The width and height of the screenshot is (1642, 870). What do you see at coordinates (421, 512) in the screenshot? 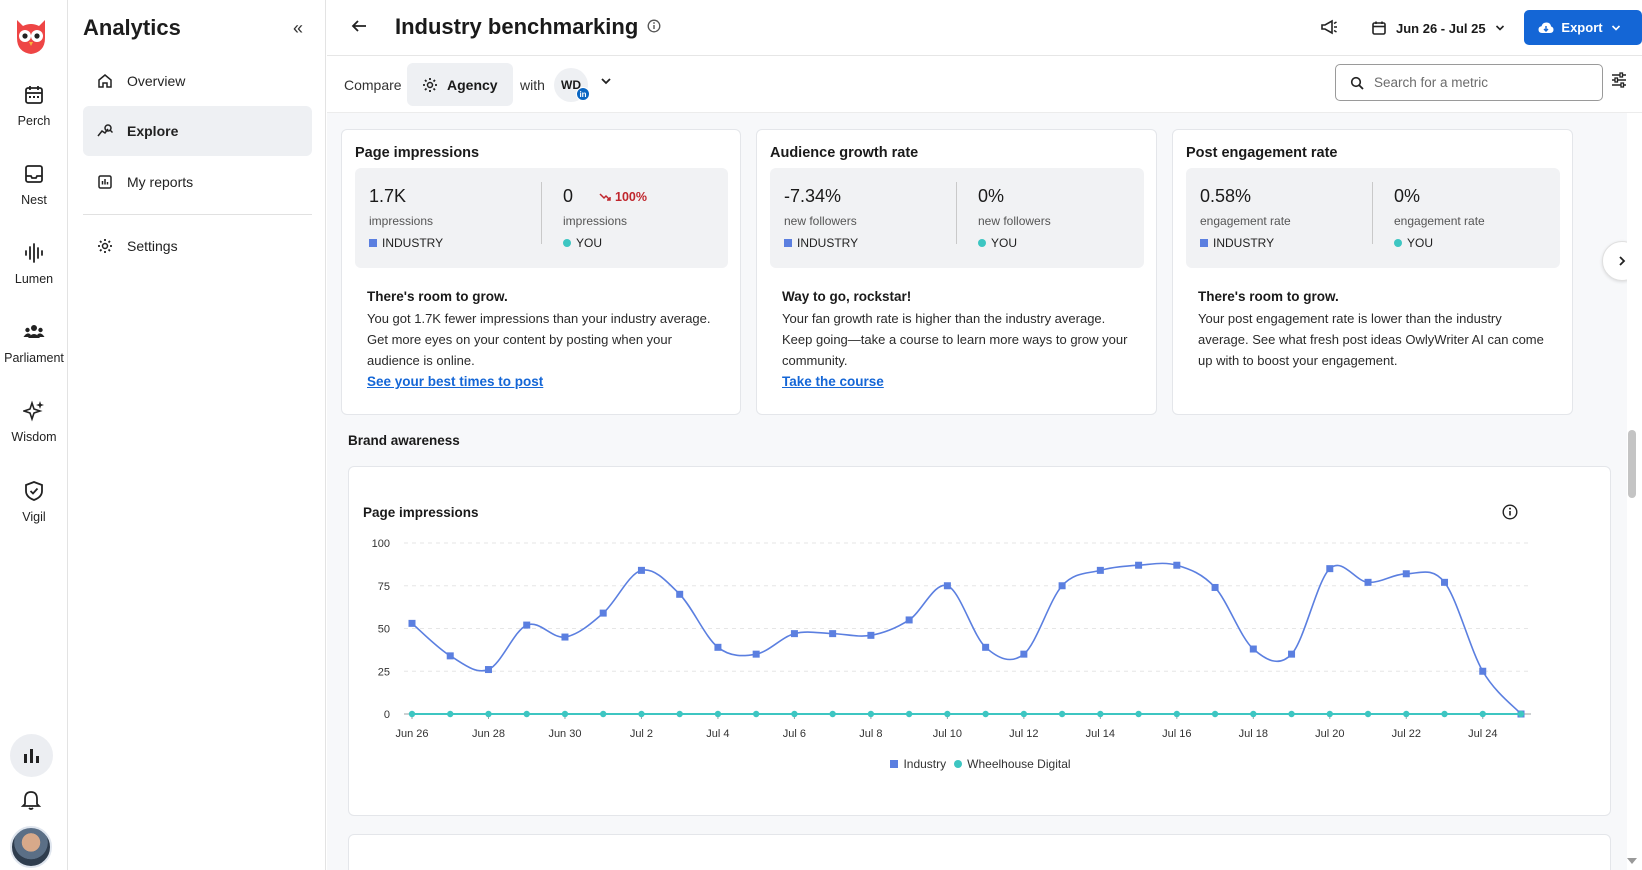
I see `chart-title: Page impressions` at bounding box center [421, 512].